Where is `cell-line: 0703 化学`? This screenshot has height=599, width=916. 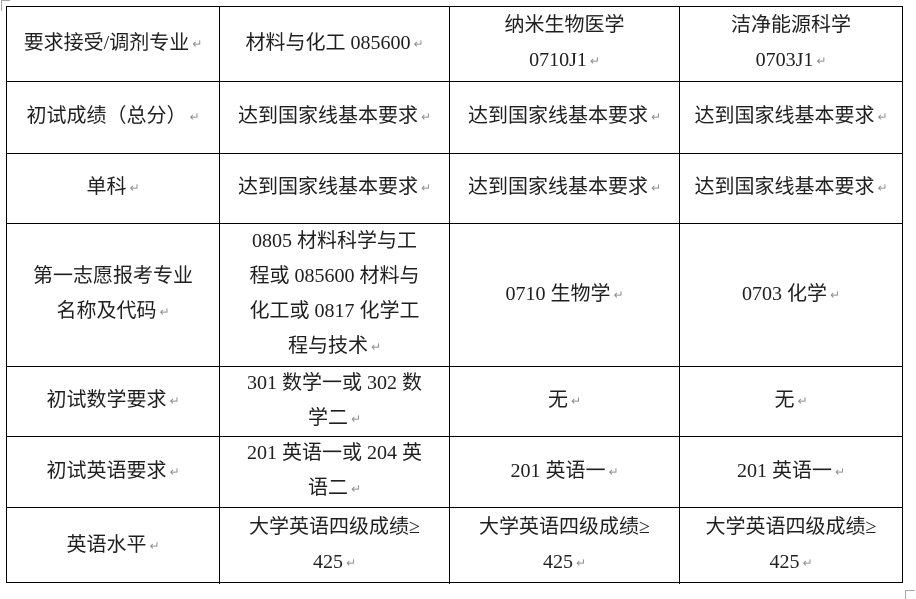
cell-line: 0703 化学 is located at coordinates (784, 293).